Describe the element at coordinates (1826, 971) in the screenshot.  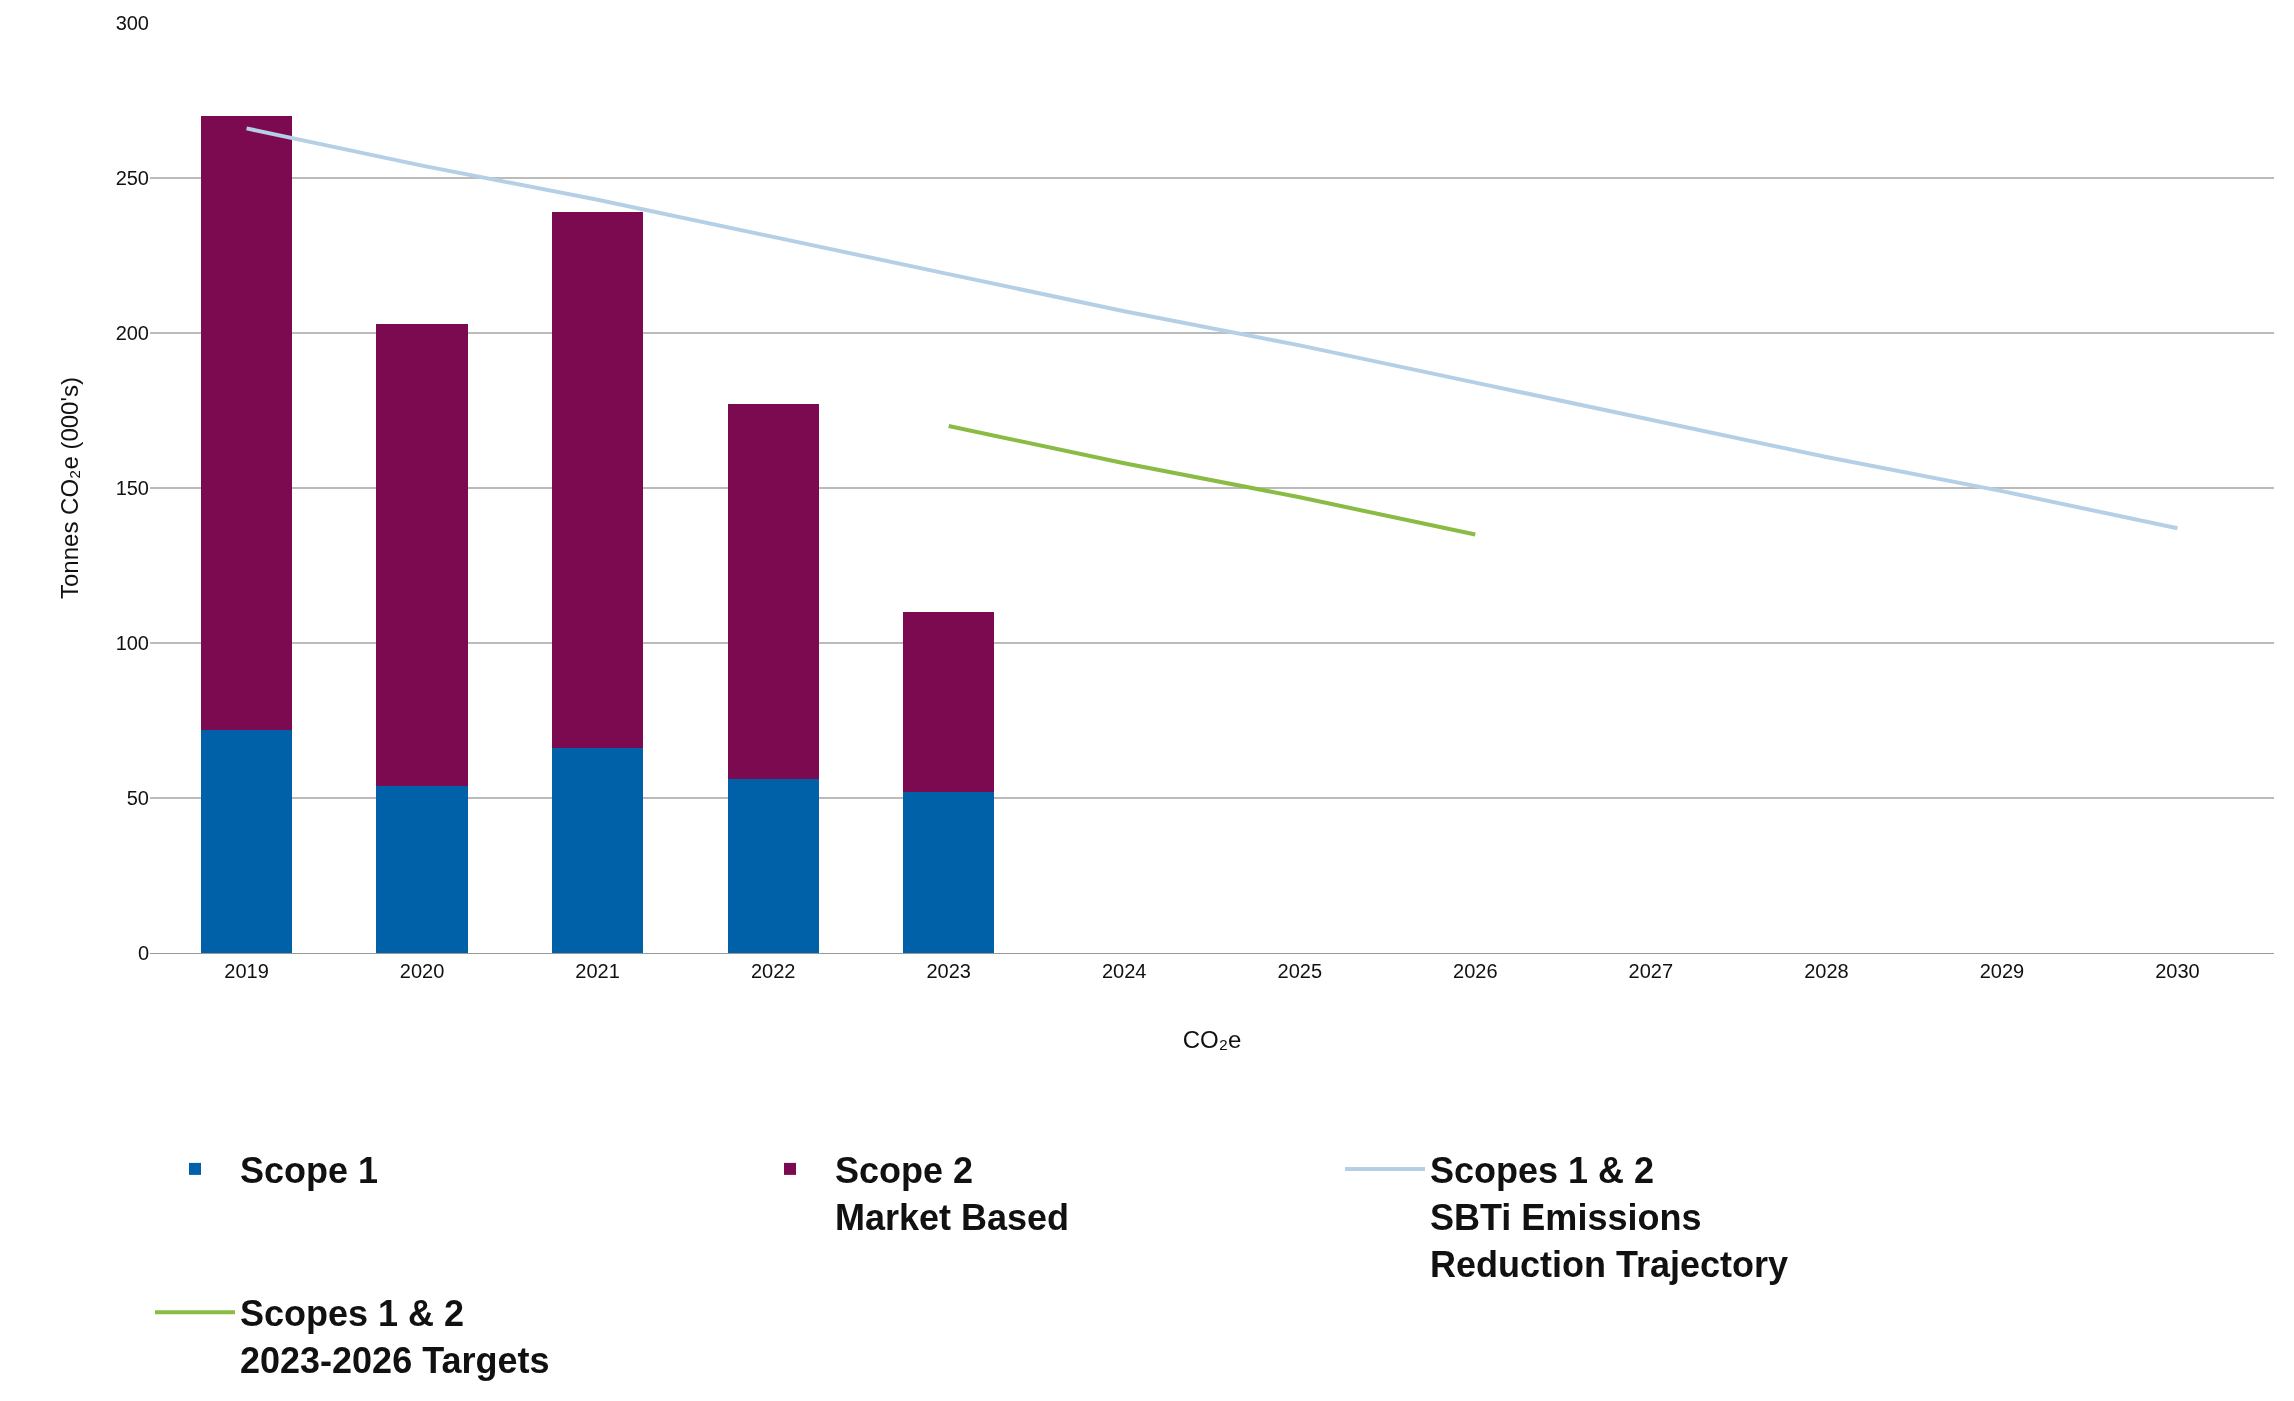
I see `x-tick-label: 2028` at that location.